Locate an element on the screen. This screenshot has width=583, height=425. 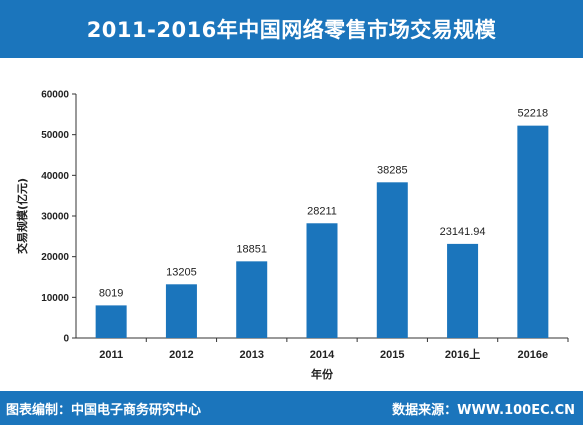
chart-title: 2011-2016年中国网络零售市场交易规模 is located at coordinates (291, 30).